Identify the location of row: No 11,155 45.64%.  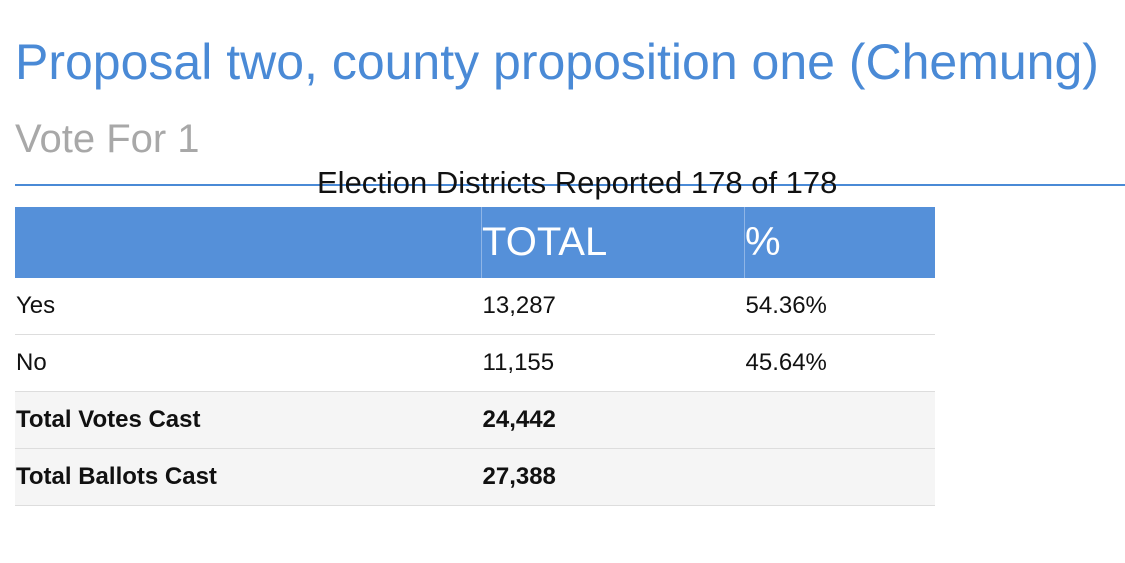
(475, 363).